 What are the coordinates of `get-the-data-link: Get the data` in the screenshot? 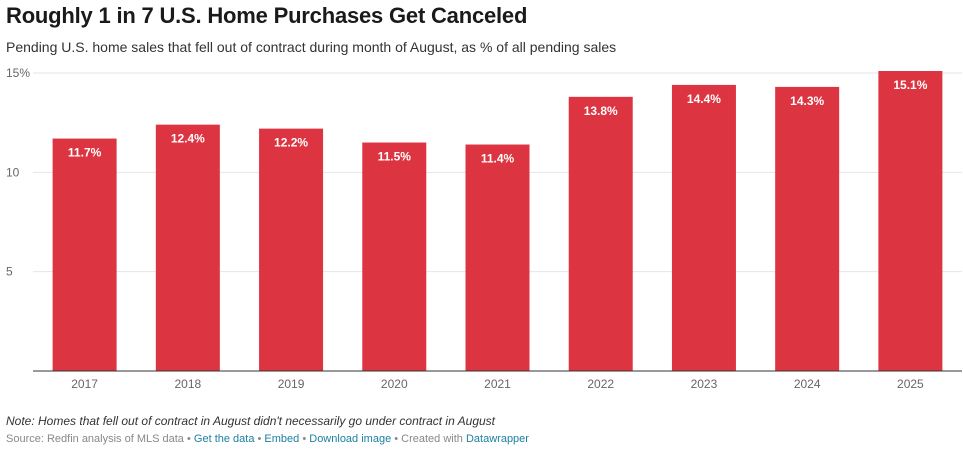 It's located at (224, 439).